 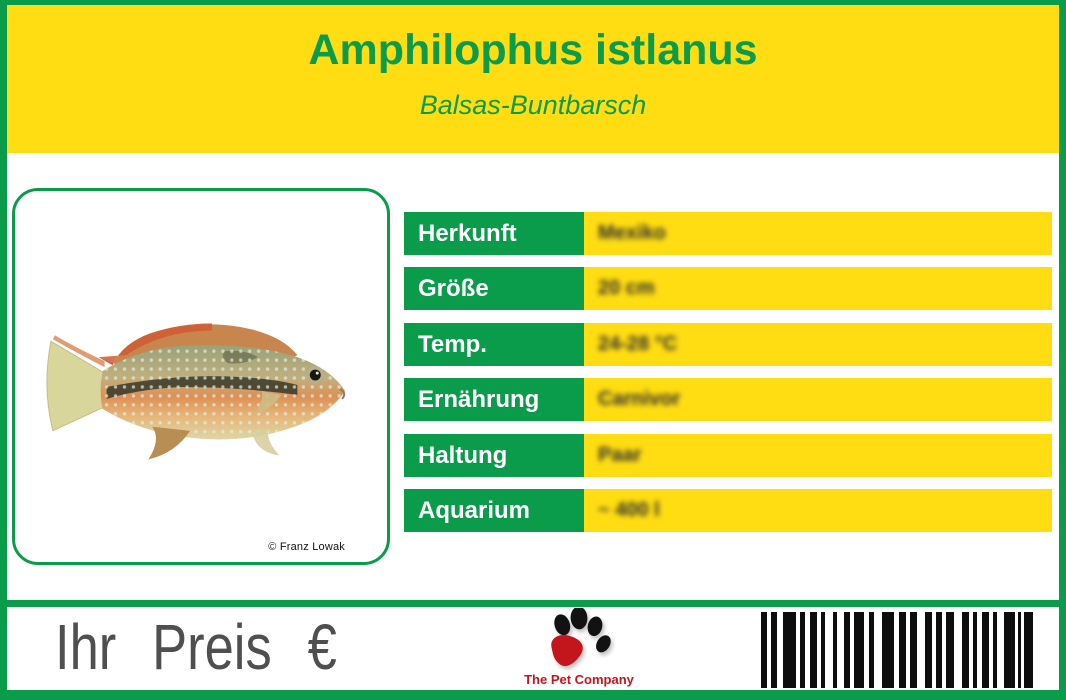 What do you see at coordinates (196, 647) in the screenshot?
I see `price-label: Ihr Preis €` at bounding box center [196, 647].